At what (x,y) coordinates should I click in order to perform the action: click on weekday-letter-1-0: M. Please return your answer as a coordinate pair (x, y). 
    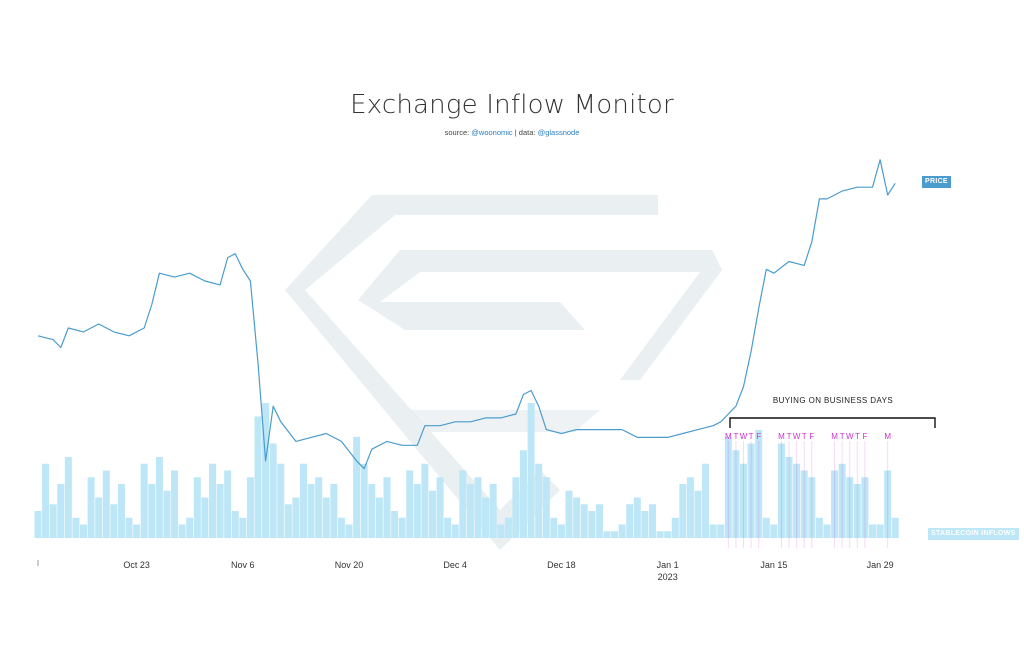
    Looking at the image, I should click on (781, 436).